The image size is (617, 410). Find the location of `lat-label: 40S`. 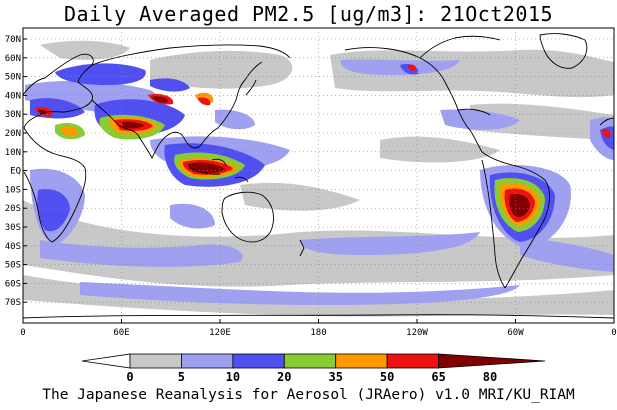

lat-label: 40S is located at coordinates (13, 247).